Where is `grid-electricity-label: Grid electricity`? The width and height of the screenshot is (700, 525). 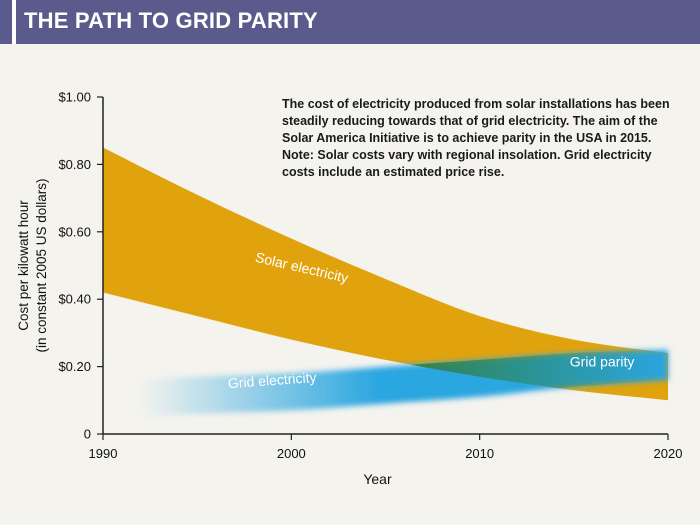
grid-electricity-label: Grid electricity is located at coordinates (272, 380).